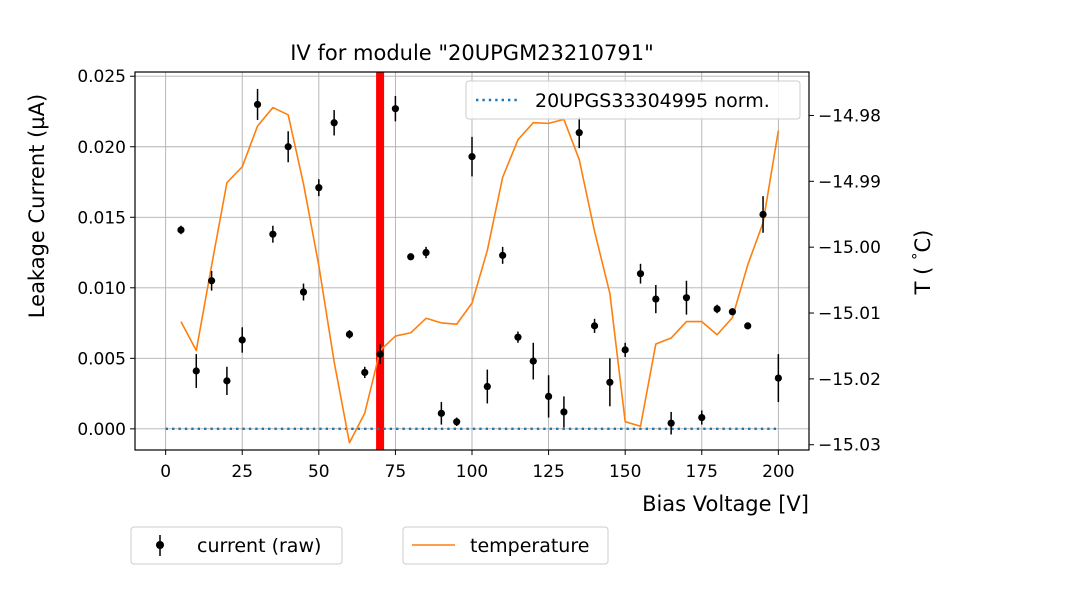 This screenshot has width=1080, height=600. What do you see at coordinates (472, 472) in the screenshot?
I see `x-tick-label: 100` at bounding box center [472, 472].